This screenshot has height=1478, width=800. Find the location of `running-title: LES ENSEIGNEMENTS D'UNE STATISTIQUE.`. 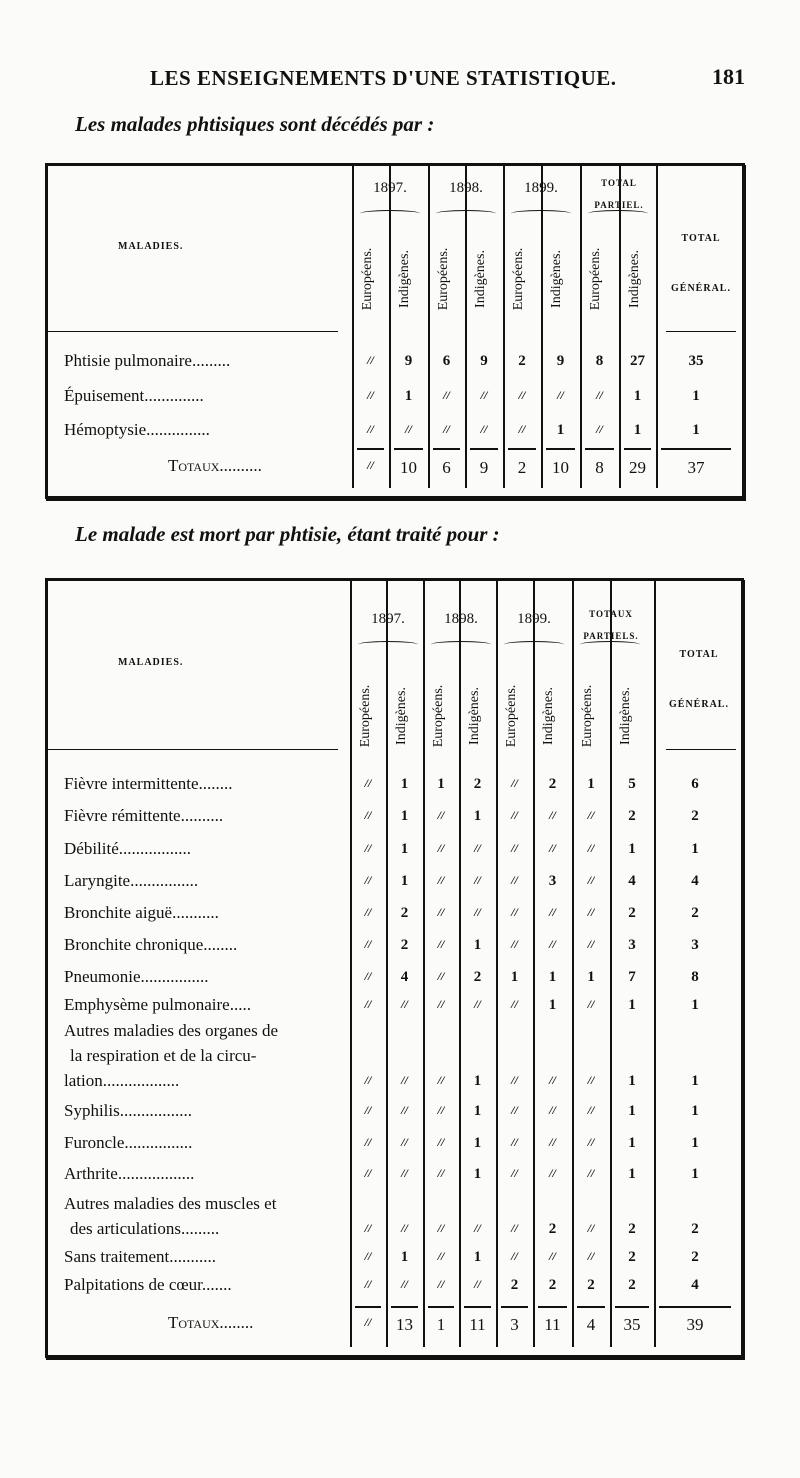

running-title: LES ENSEIGNEMENTS D'UNE STATISTIQUE. is located at coordinates (383, 78).